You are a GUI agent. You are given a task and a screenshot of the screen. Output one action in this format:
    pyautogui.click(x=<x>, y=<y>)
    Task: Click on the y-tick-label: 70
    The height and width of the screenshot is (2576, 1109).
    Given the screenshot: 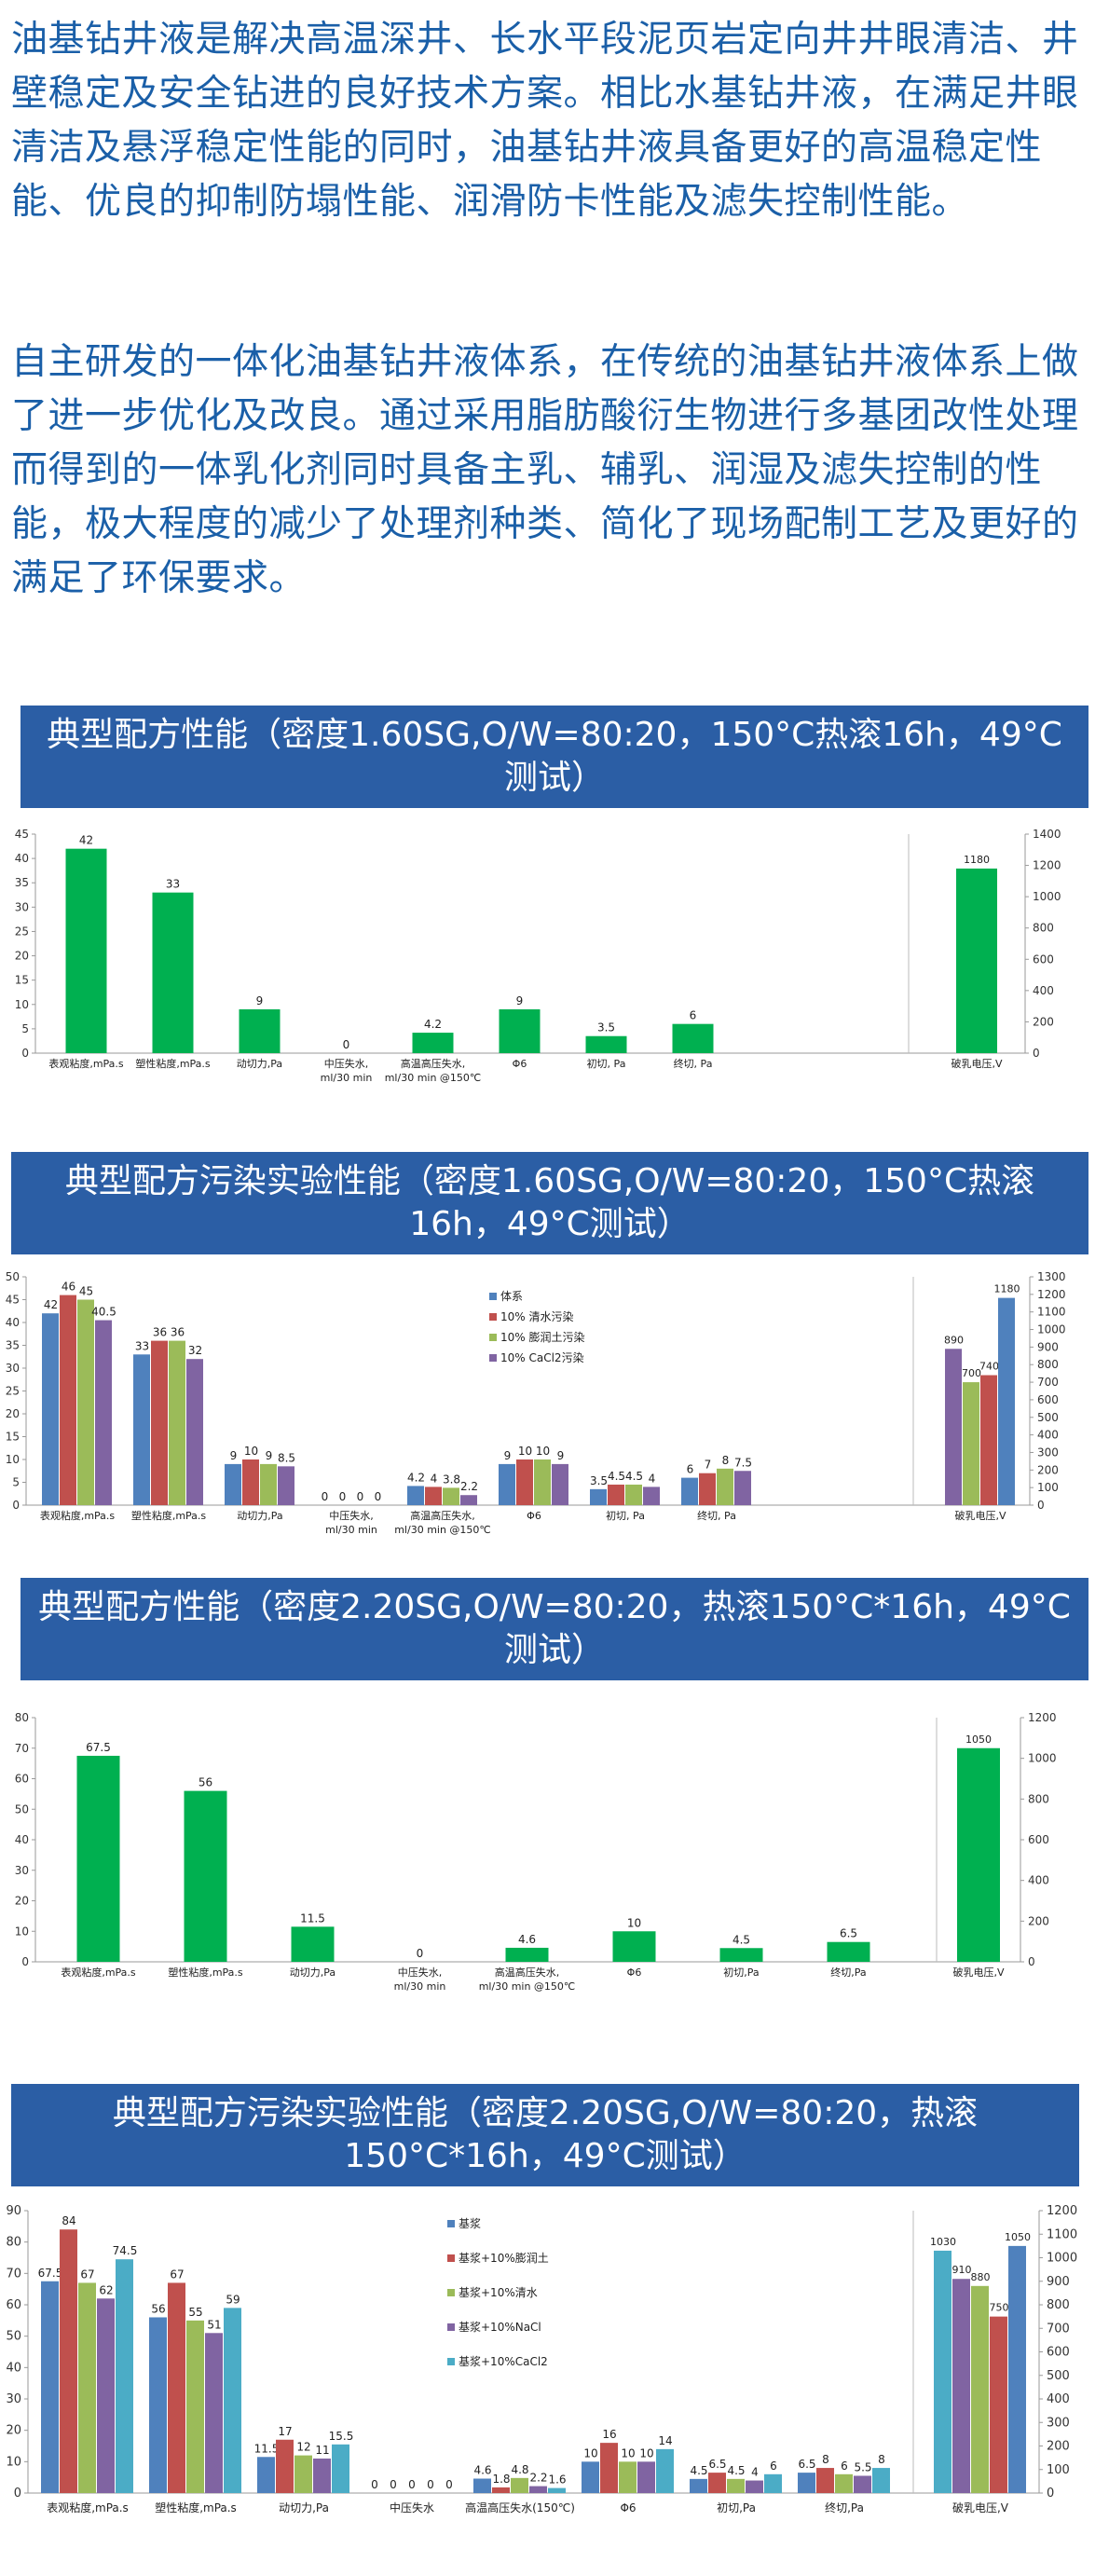 What is the action you would take?
    pyautogui.click(x=13, y=2274)
    